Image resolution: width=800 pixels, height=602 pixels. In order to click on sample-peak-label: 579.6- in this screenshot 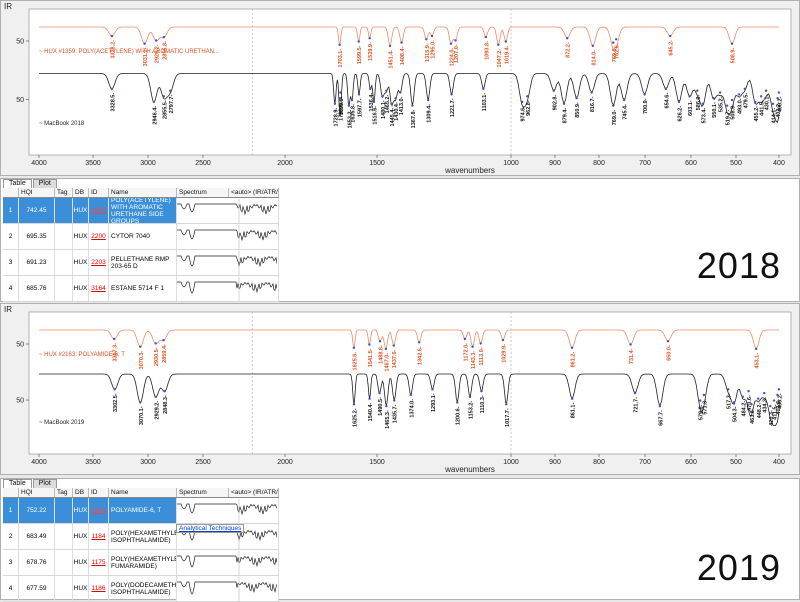, I will do `click(702, 412)`.